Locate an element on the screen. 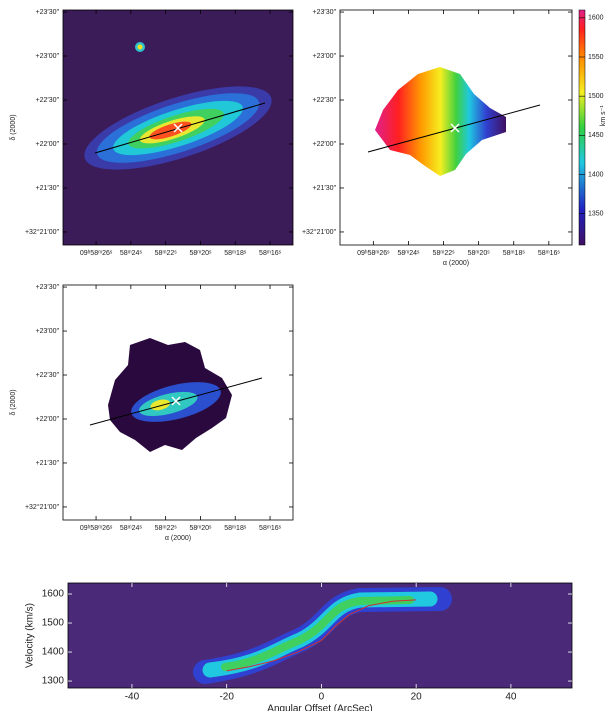 This screenshot has height=711, width=608. colorbar-tick-label: 1400 is located at coordinates (596, 174).